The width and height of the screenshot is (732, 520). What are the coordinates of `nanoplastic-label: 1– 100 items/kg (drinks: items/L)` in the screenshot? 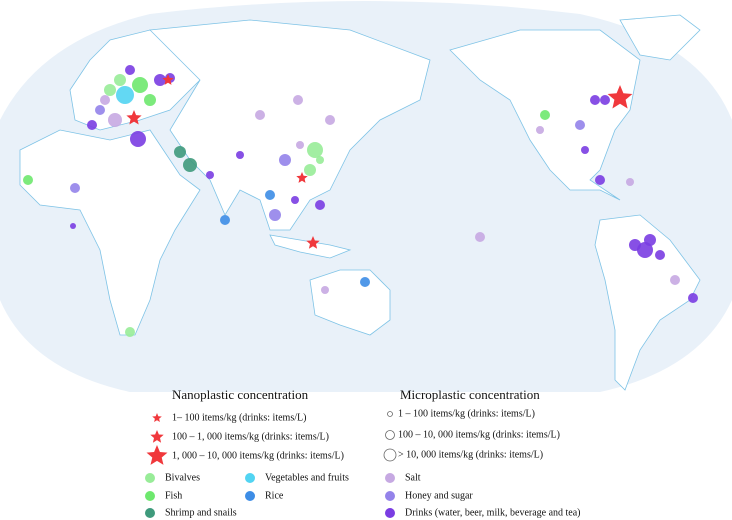 It's located at (239, 417).